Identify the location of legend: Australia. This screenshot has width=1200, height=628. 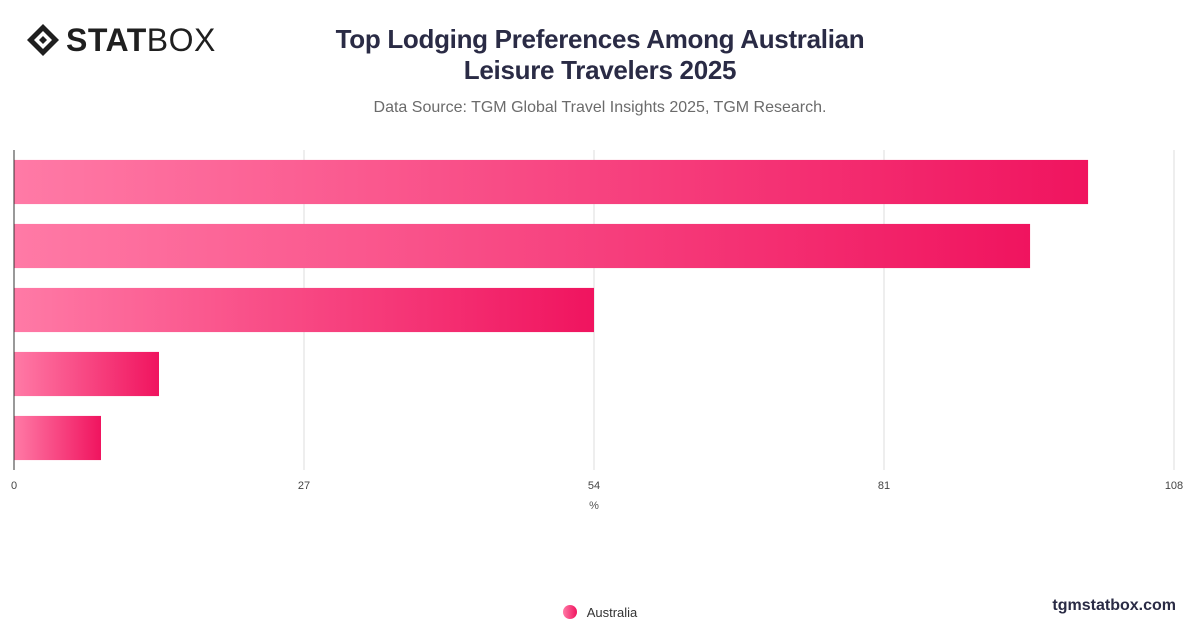
(600, 612).